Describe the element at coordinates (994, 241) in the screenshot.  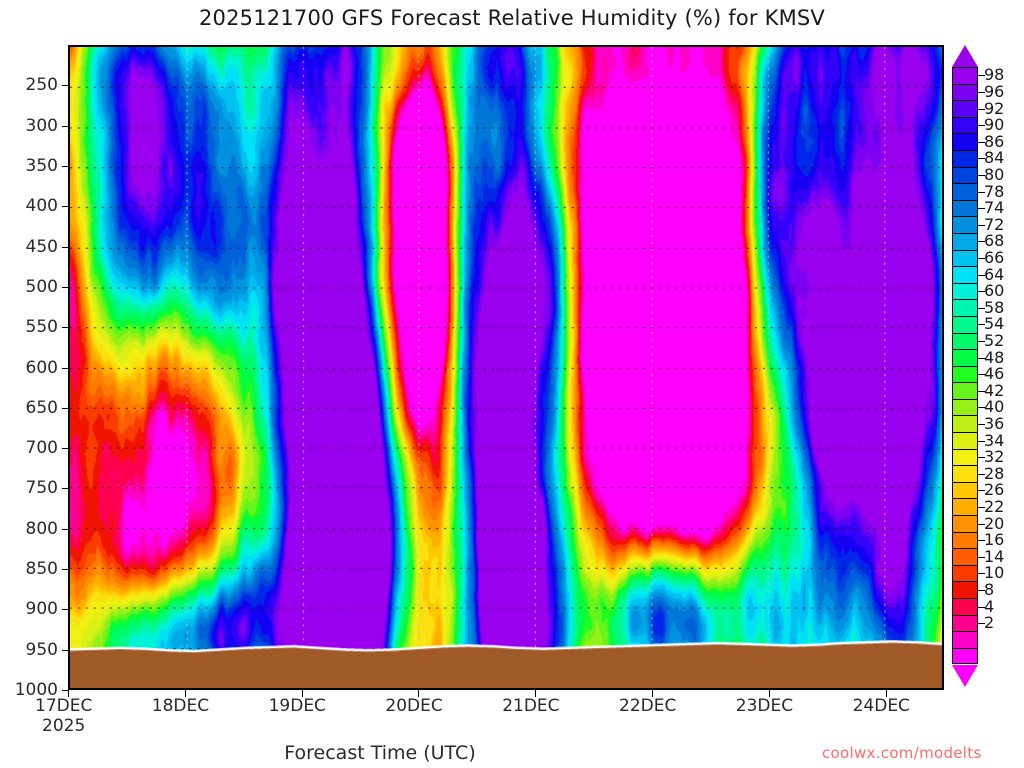
I see `colorbar-tick-label: 68` at that location.